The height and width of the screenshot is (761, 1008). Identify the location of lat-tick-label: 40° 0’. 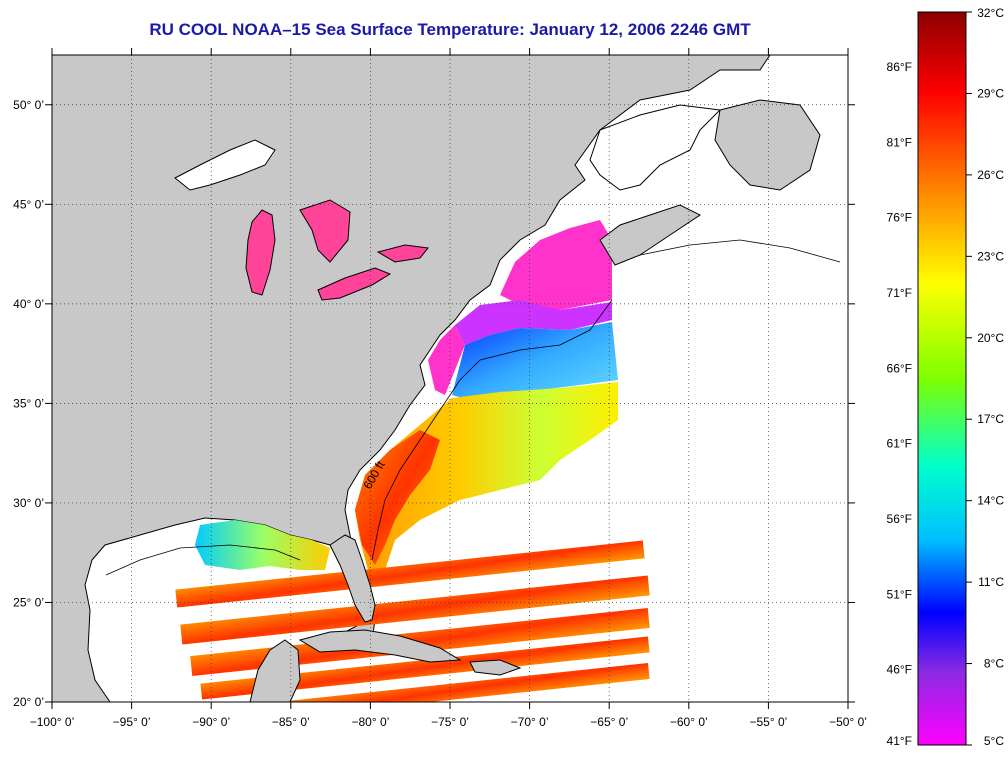
(28, 304).